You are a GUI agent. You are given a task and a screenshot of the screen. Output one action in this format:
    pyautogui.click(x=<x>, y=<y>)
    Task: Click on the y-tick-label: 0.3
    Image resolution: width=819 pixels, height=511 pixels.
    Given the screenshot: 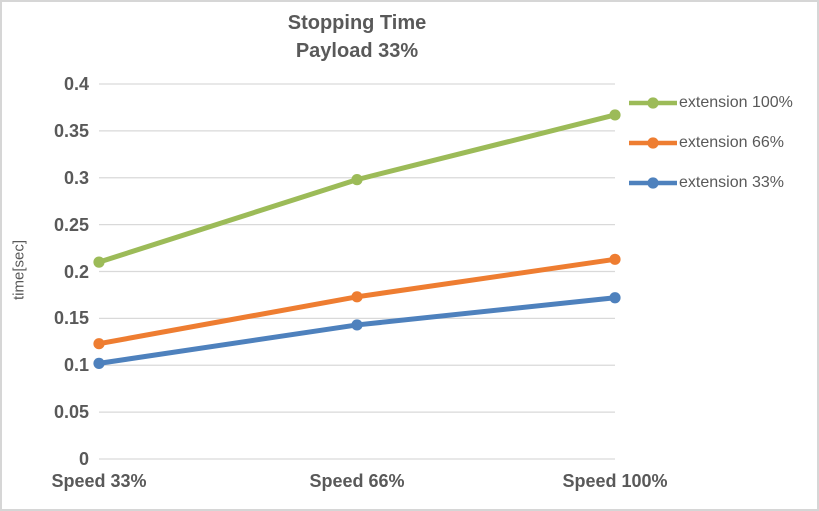 What is the action you would take?
    pyautogui.click(x=76, y=177)
    